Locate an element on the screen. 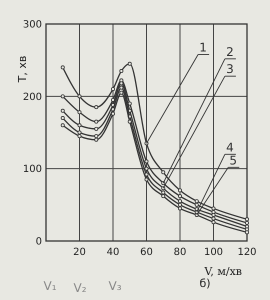 The height and width of the screenshot is (300, 270). x-axis-title: V, м/хв is located at coordinates (222, 271).